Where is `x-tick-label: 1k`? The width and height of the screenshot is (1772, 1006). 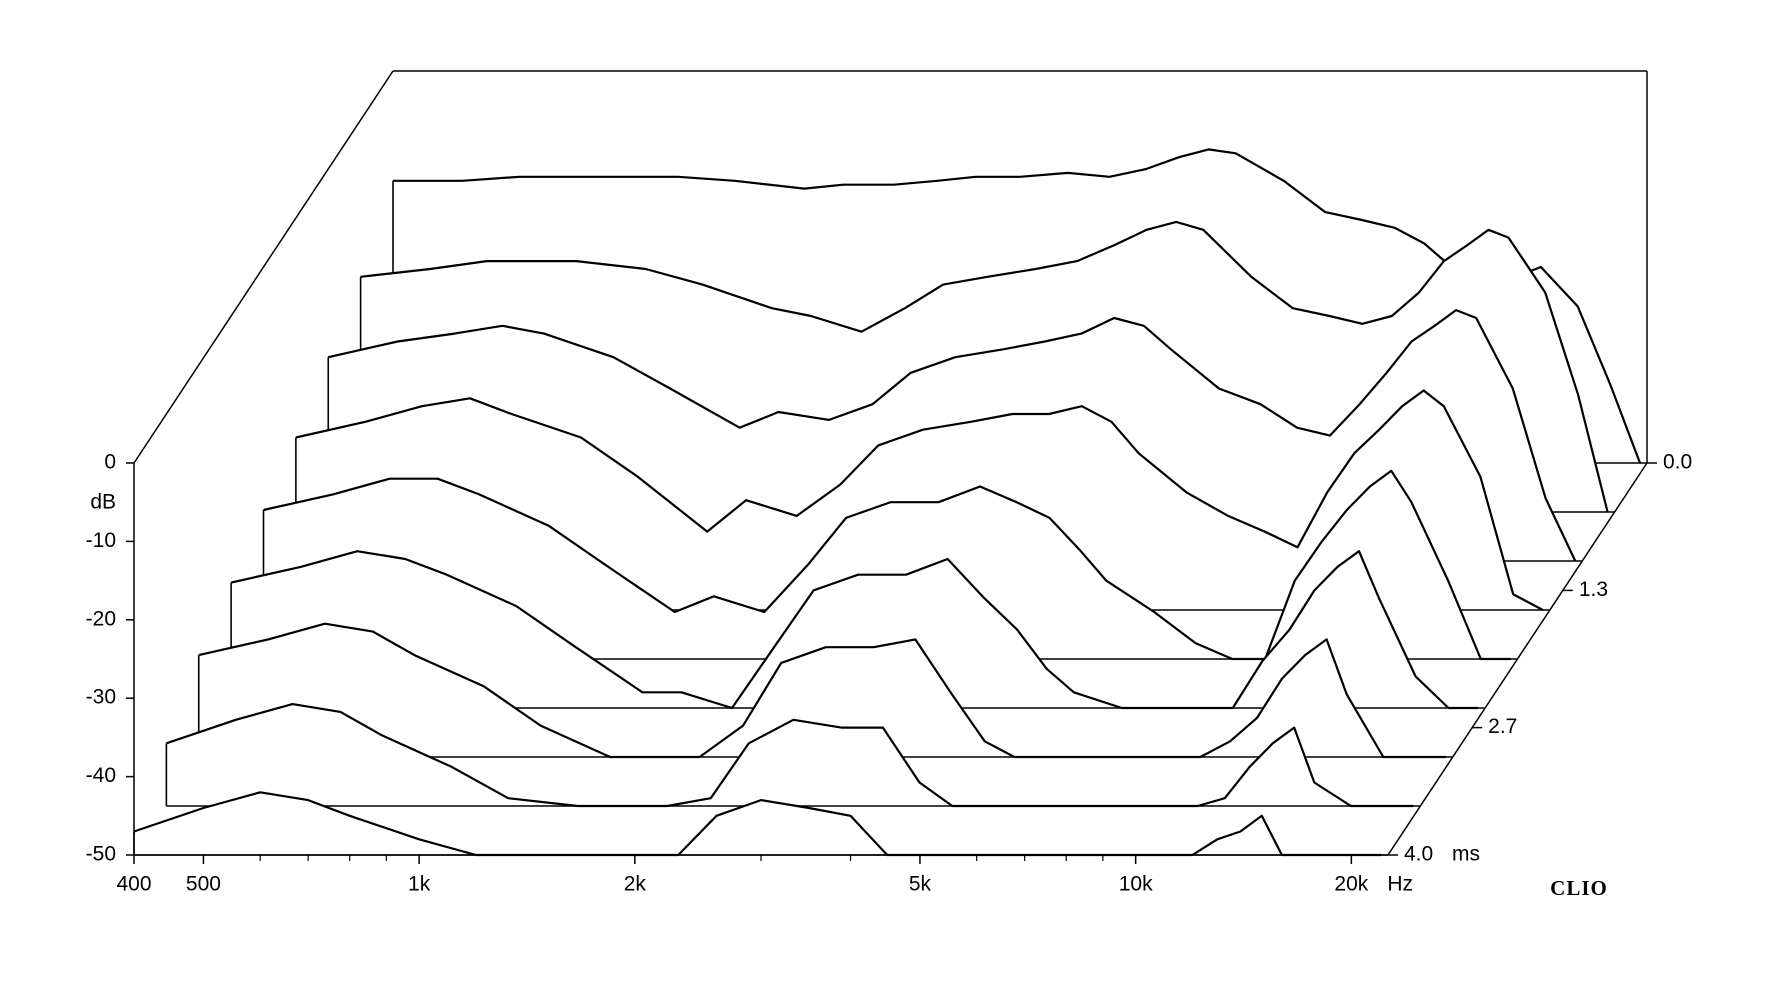 x-tick-label: 1k is located at coordinates (419, 884).